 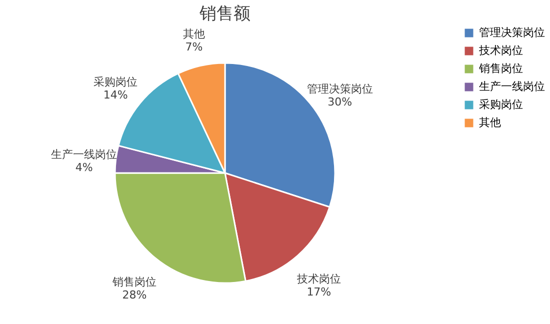 What do you see at coordinates (490, 122) in the screenshot?
I see `legend-label: 其他` at bounding box center [490, 122].